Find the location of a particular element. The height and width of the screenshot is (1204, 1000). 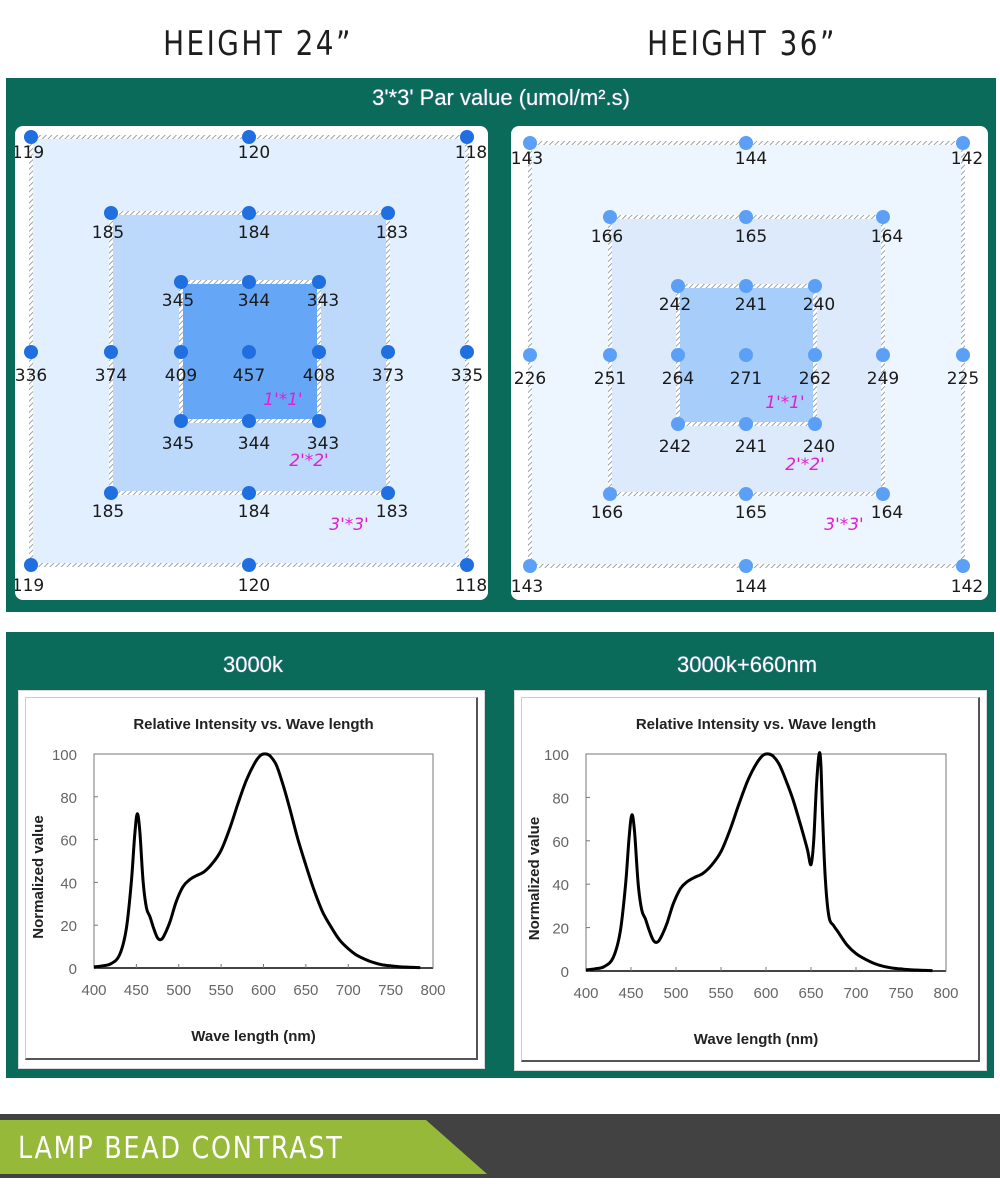

y-tick-label: 0 is located at coordinates (73, 969).